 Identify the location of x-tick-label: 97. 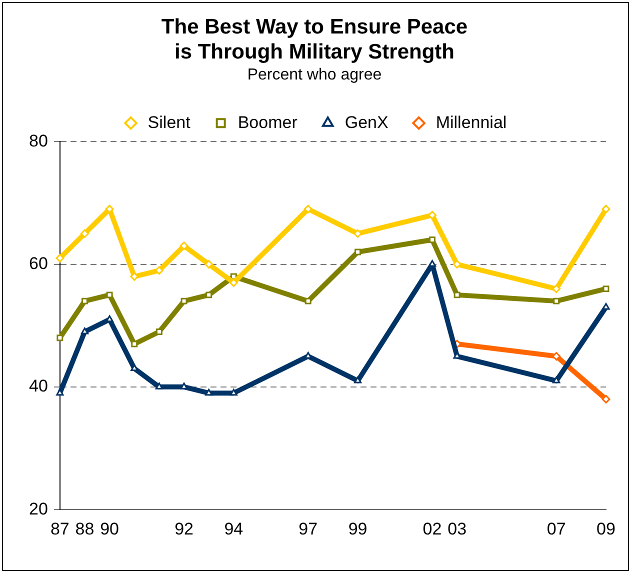
(308, 528).